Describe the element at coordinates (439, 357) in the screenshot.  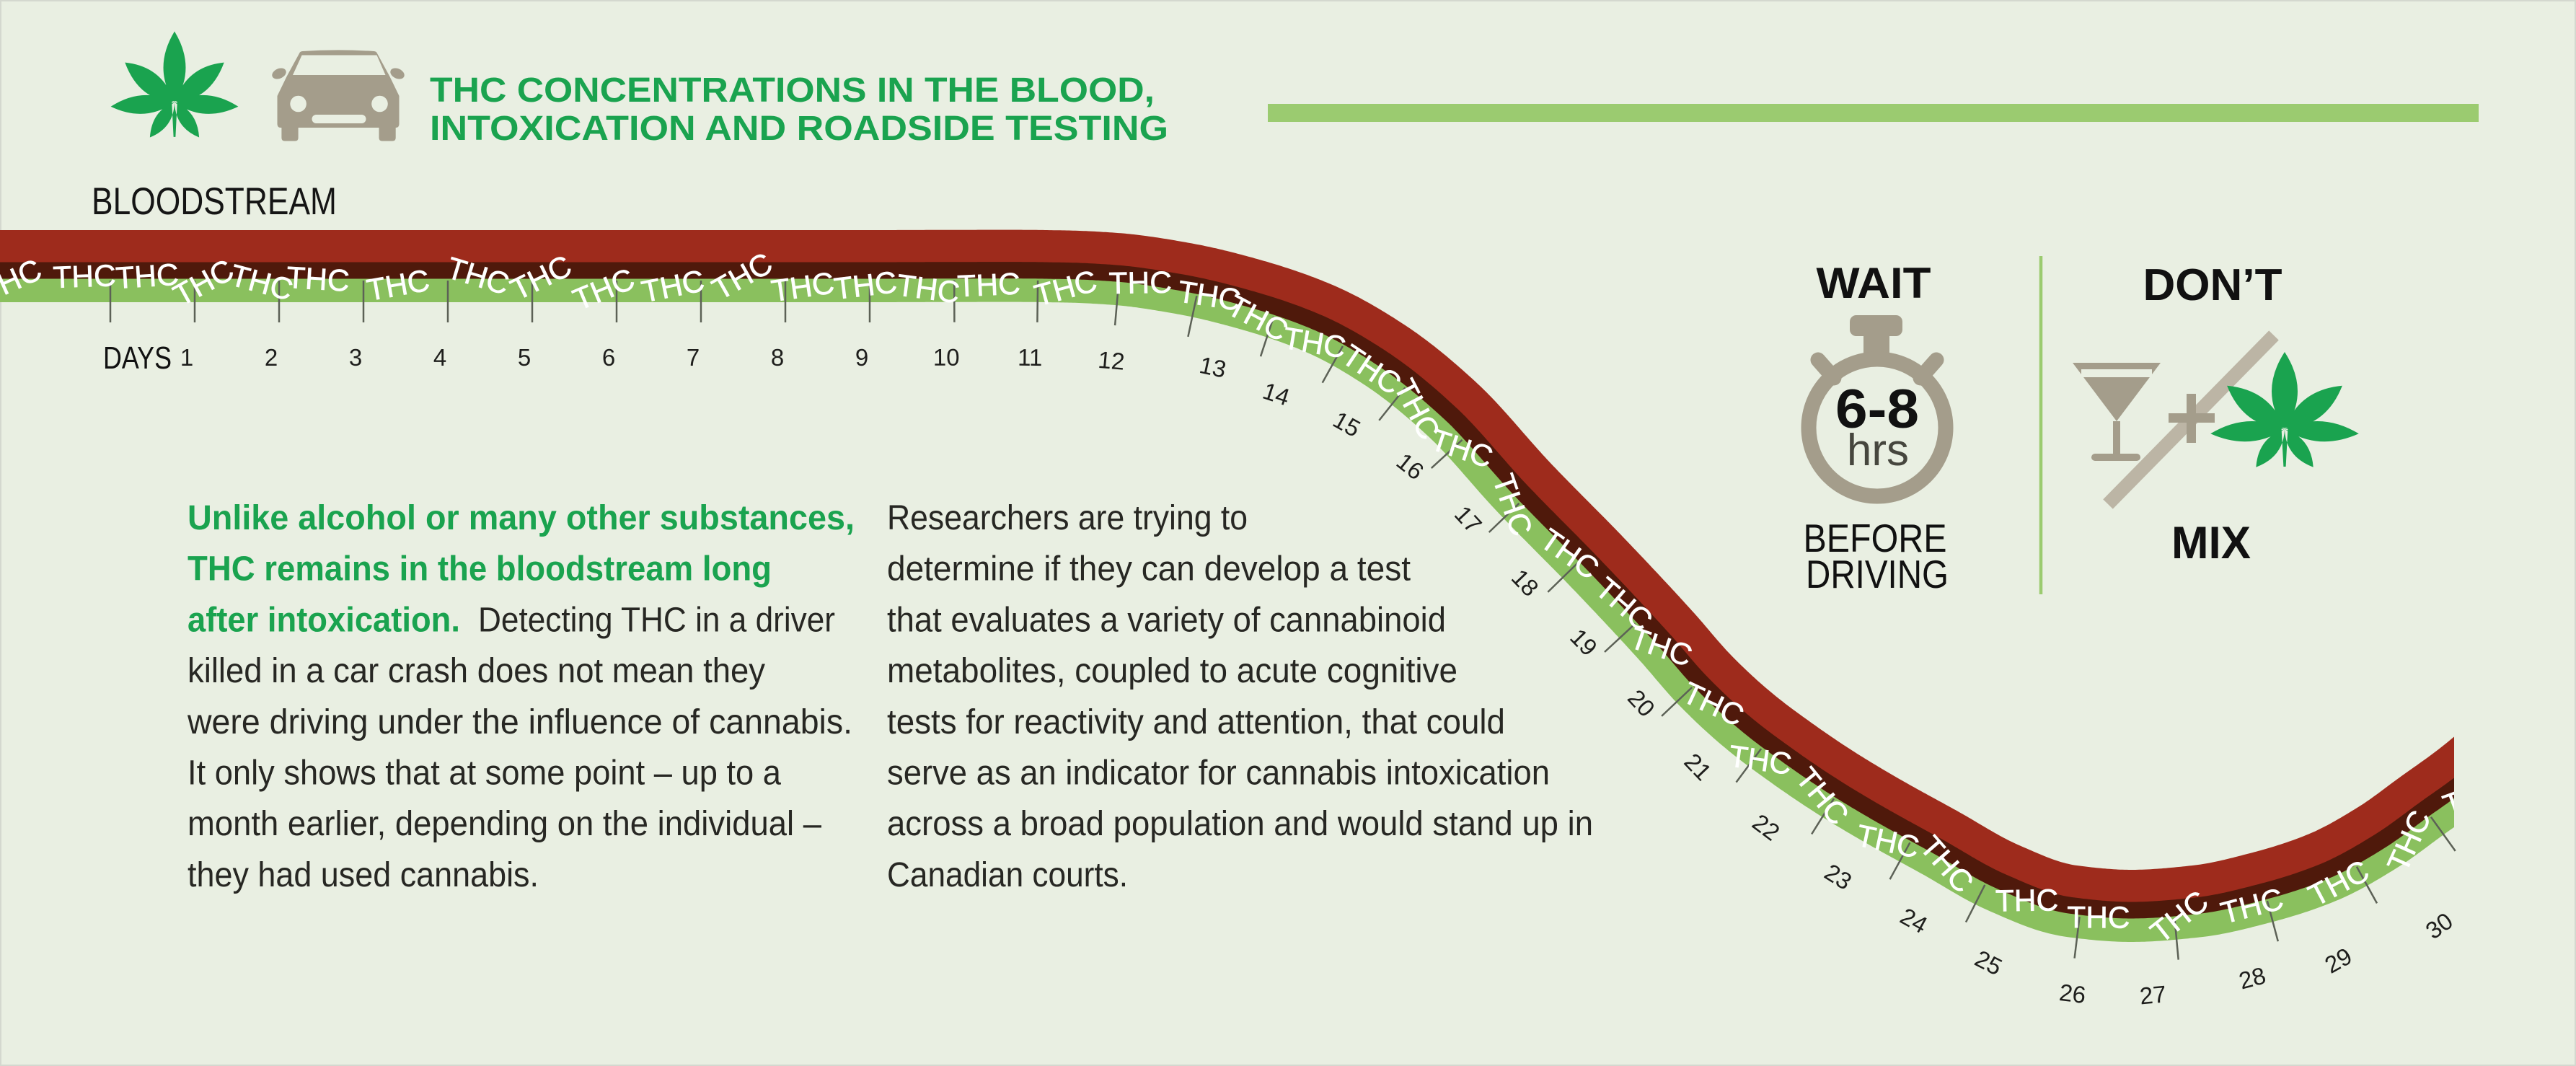
I see `svg-text: 4` at that location.